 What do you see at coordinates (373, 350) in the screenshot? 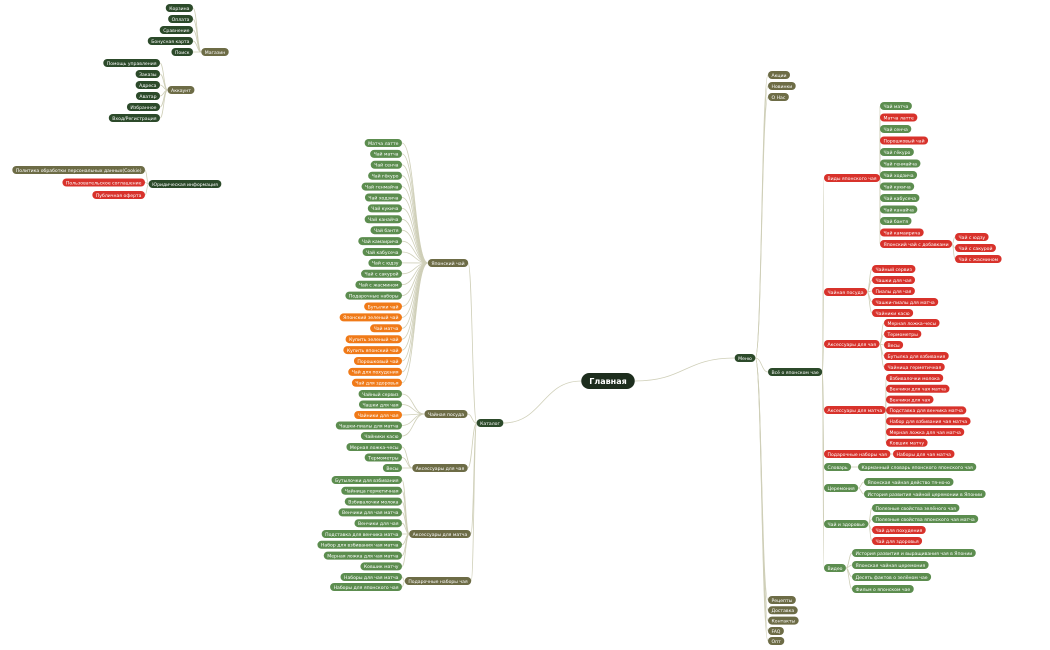
I see `node-label: Купить японский чай` at bounding box center [373, 350].